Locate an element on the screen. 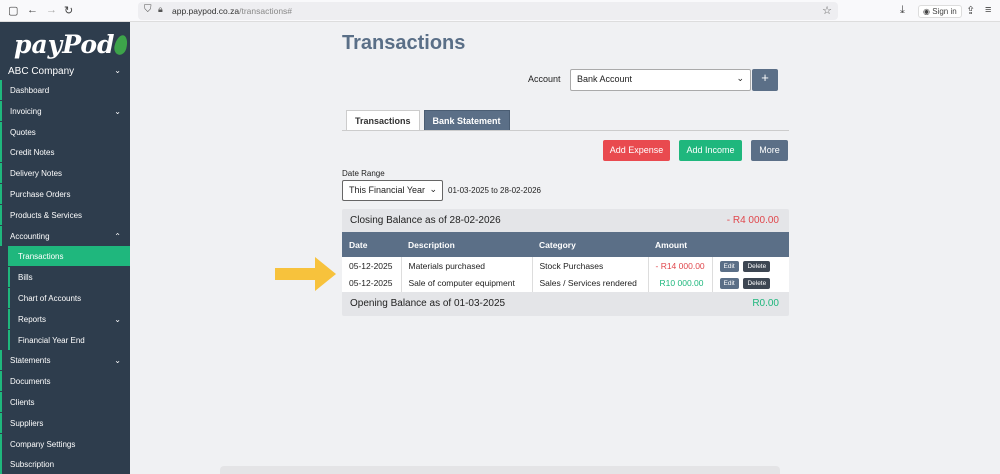 The width and height of the screenshot is (1000, 474). tab-transactions: Transactions is located at coordinates (383, 120).